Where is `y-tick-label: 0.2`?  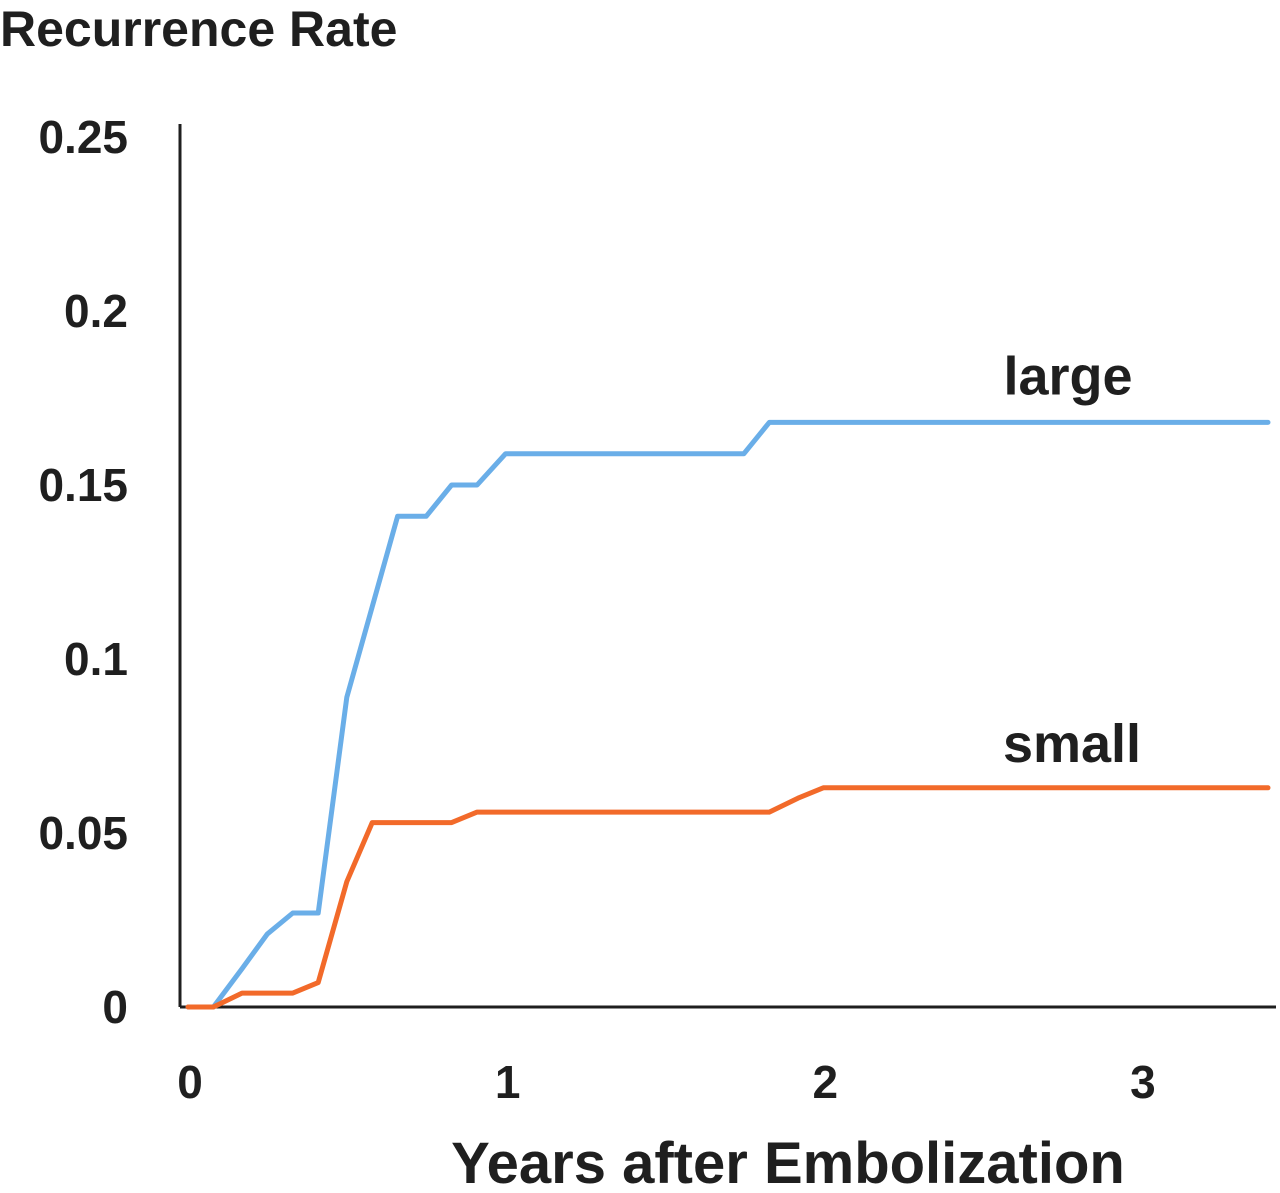 y-tick-label: 0.2 is located at coordinates (96, 311).